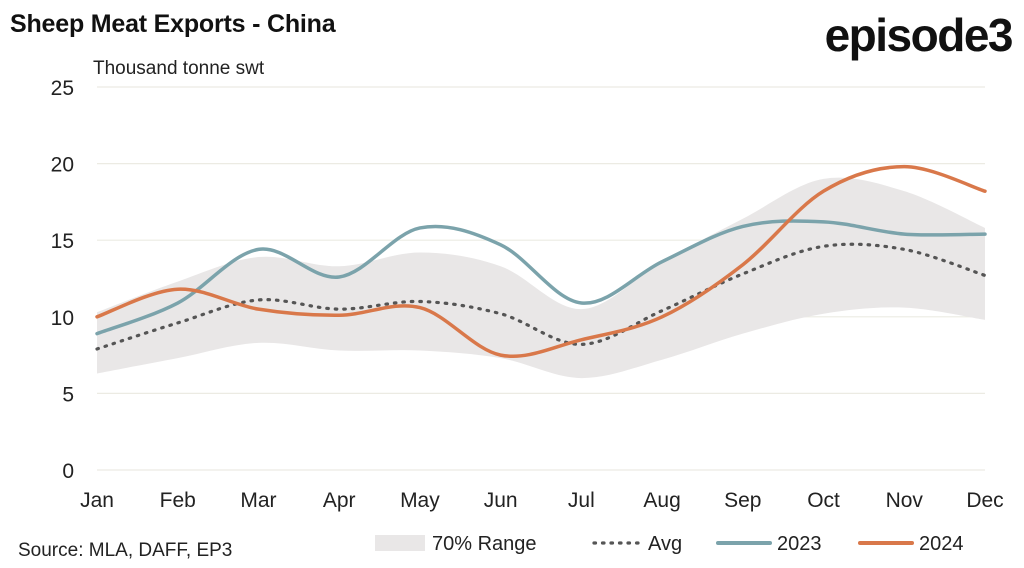  What do you see at coordinates (984, 500) in the screenshot?
I see `x-tick-label: Dec` at bounding box center [984, 500].